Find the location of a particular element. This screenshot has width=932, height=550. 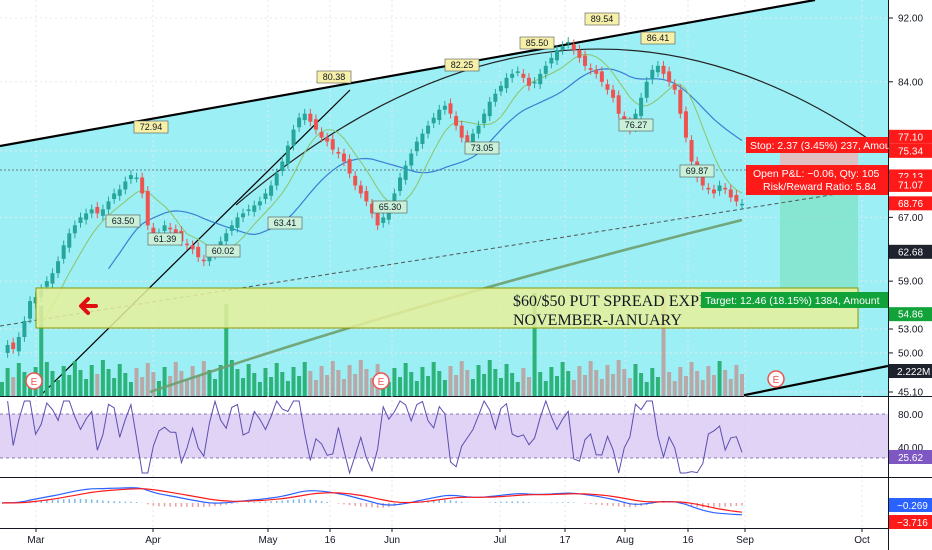

stop-zone is located at coordinates (819, 159).